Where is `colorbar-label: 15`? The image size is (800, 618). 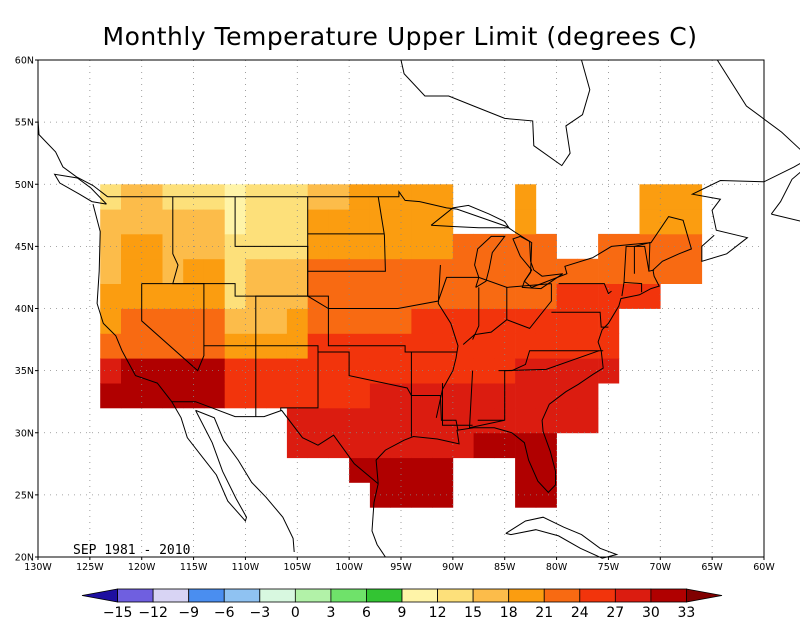
colorbar-label: 15 is located at coordinates (473, 611).